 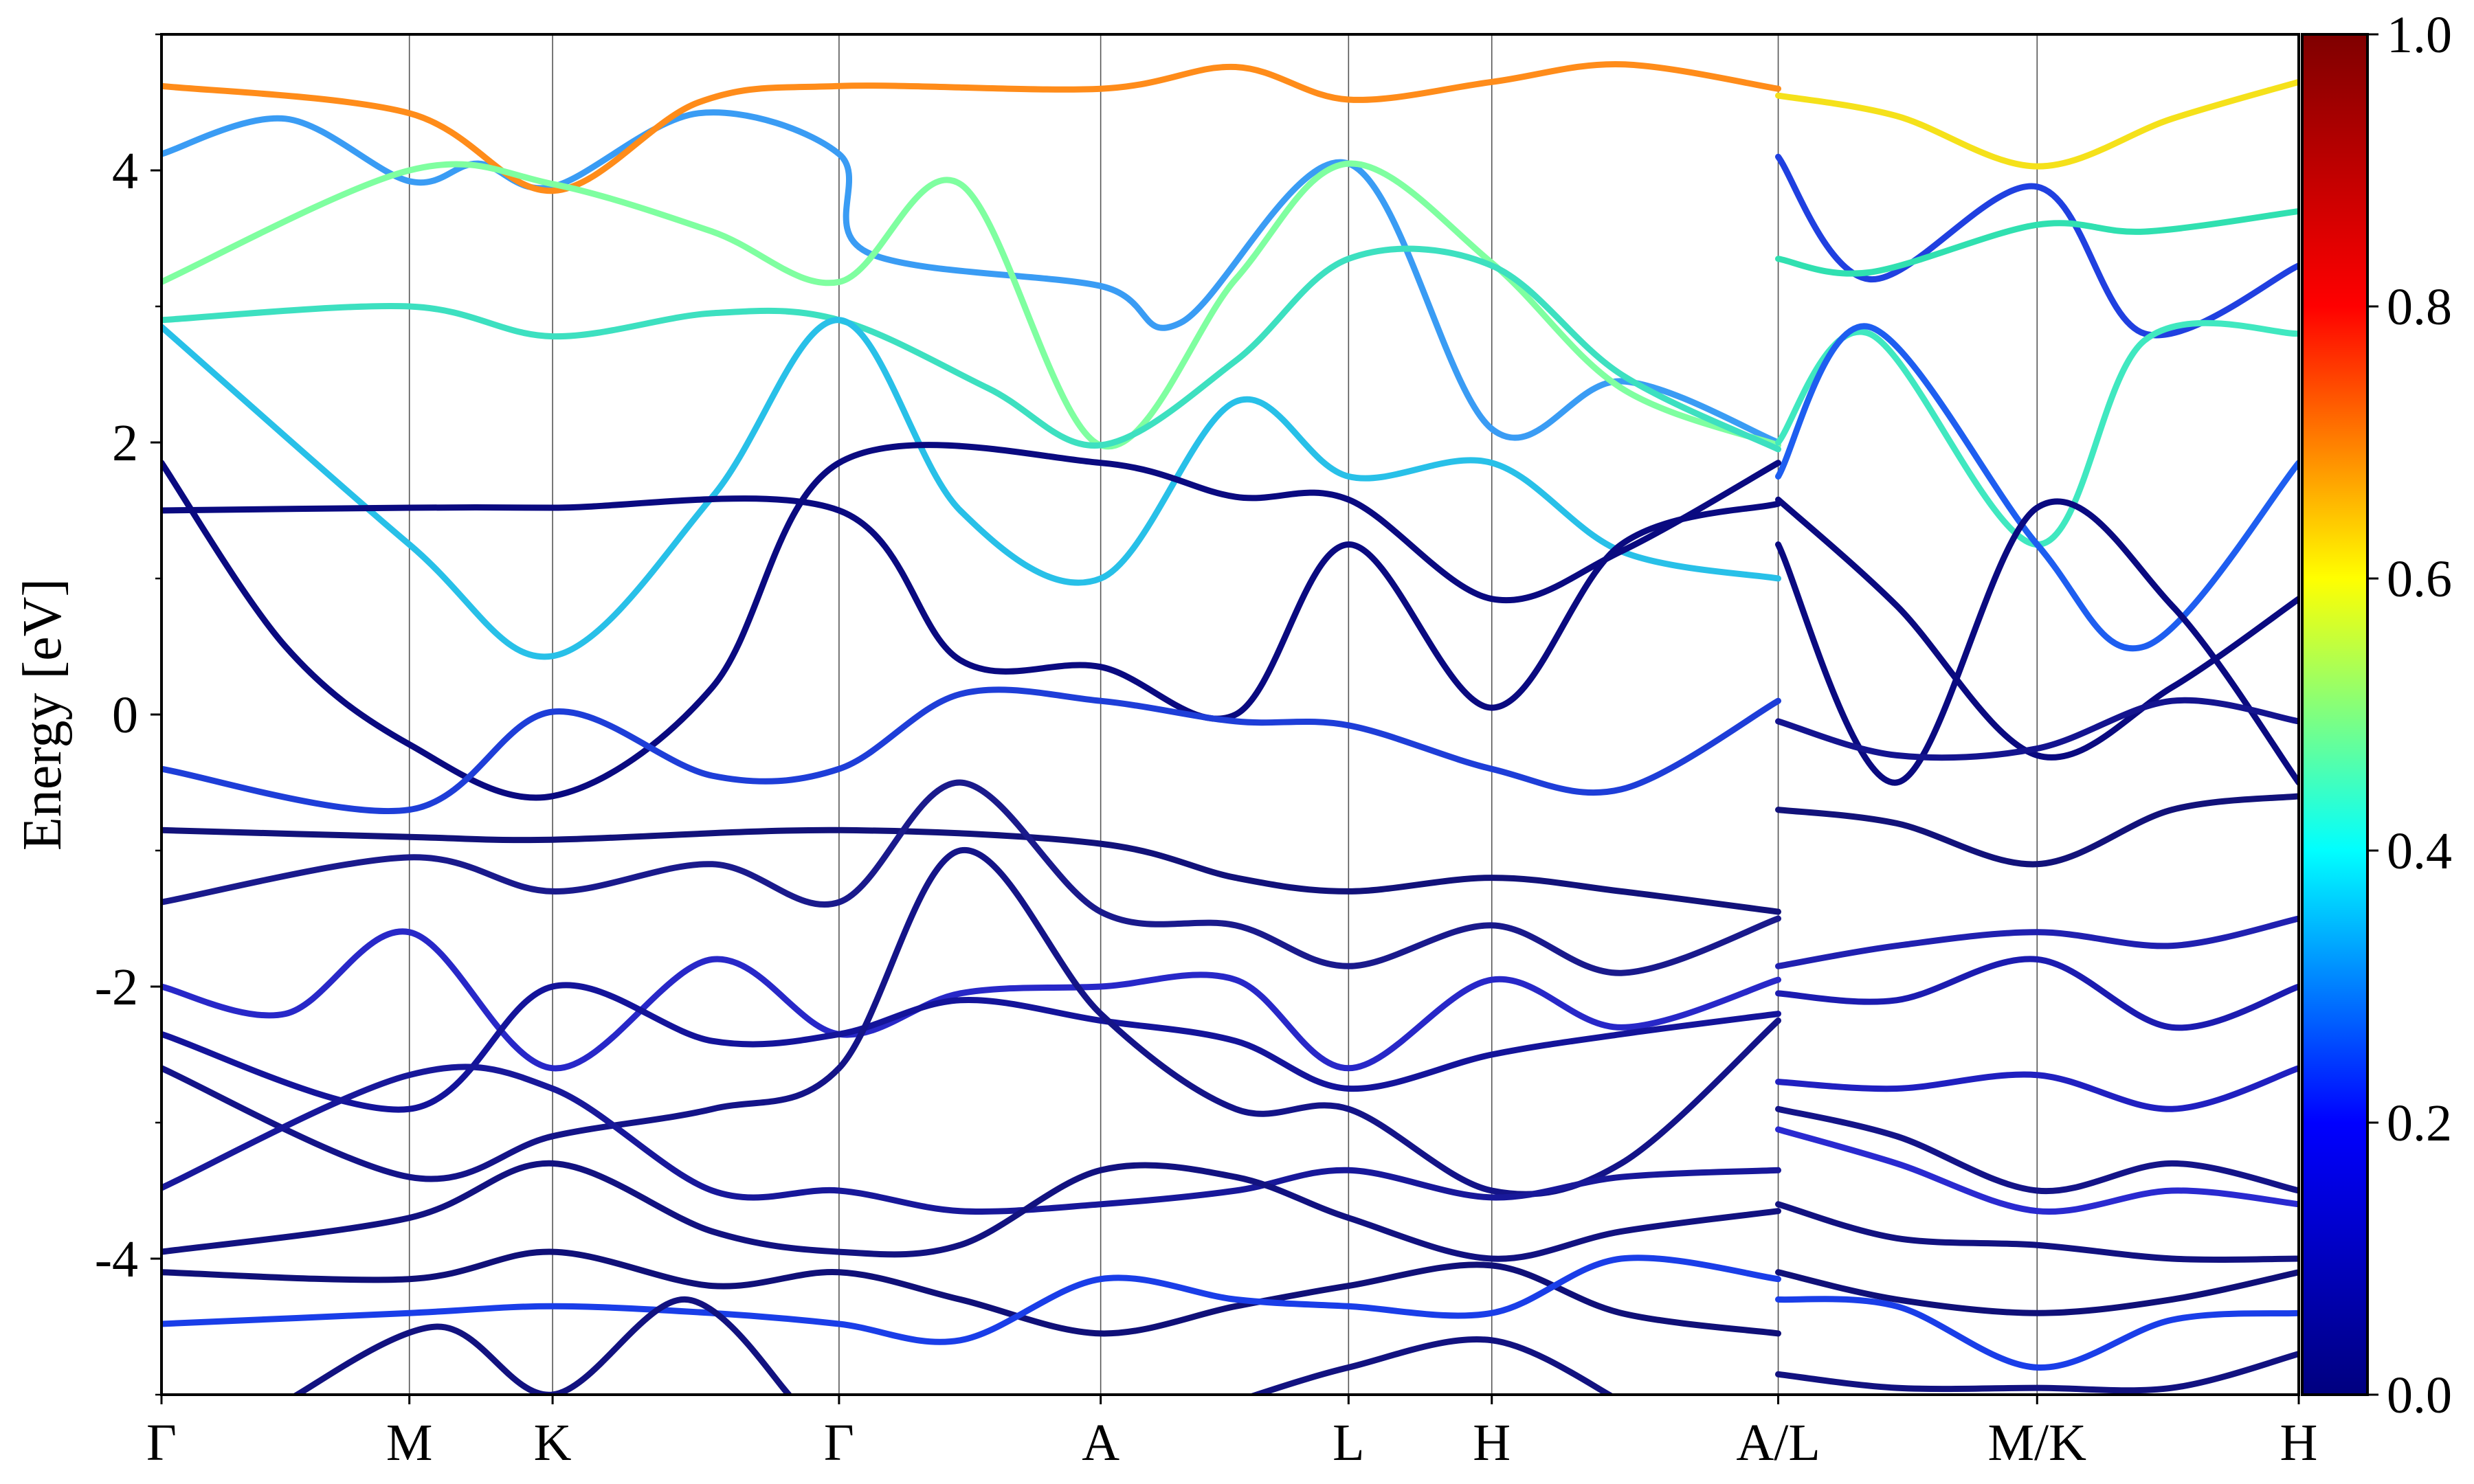 I want to click on x-tick-label: M/K, so click(x=2036, y=1443).